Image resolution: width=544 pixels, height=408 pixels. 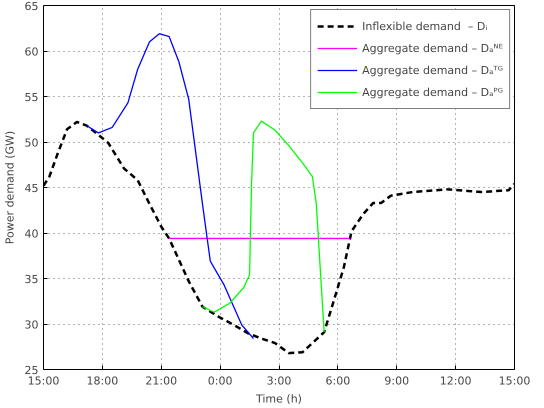 I want to click on x-tick-label: 3:00, so click(x=279, y=381).